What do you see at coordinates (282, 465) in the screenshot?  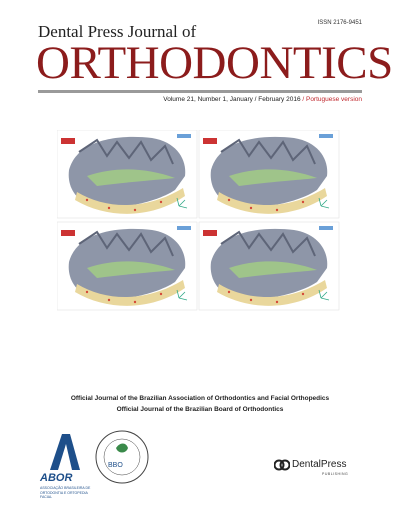 I see `publisher-icon` at bounding box center [282, 465].